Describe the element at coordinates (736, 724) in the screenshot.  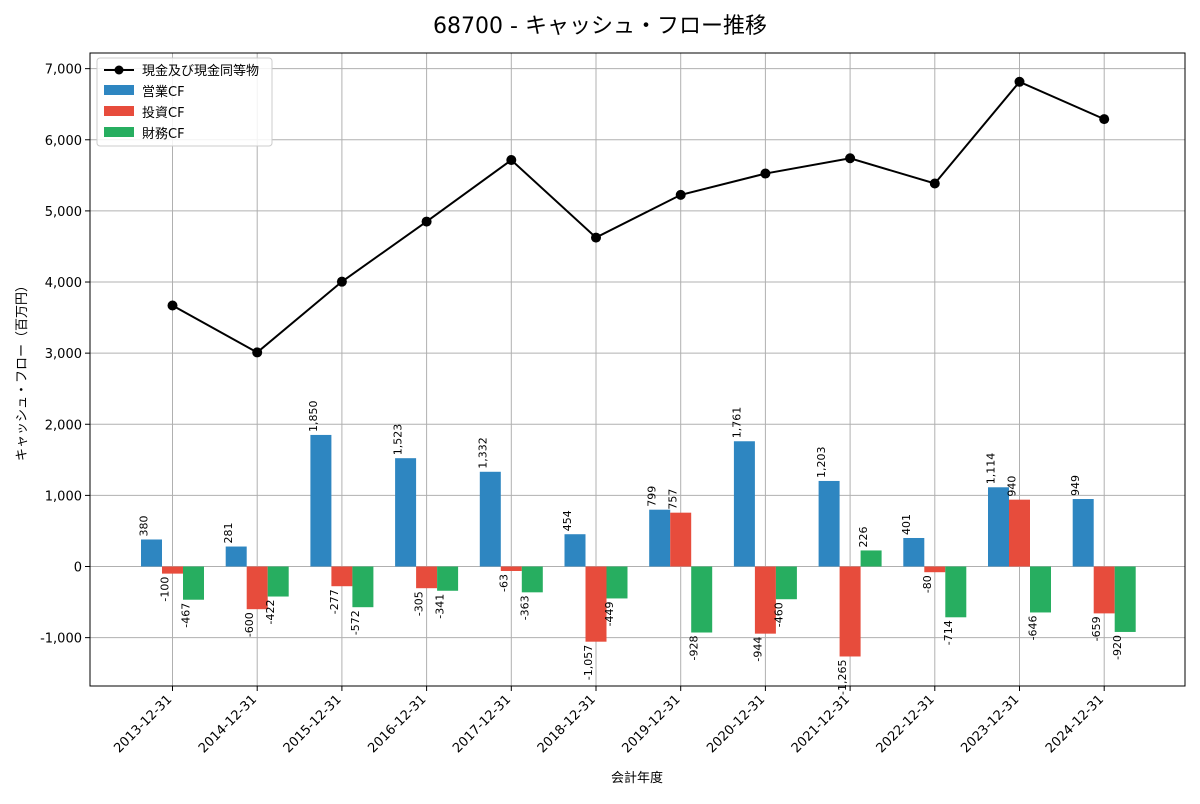
I see `x-tick-label: 2020-12-31` at that location.